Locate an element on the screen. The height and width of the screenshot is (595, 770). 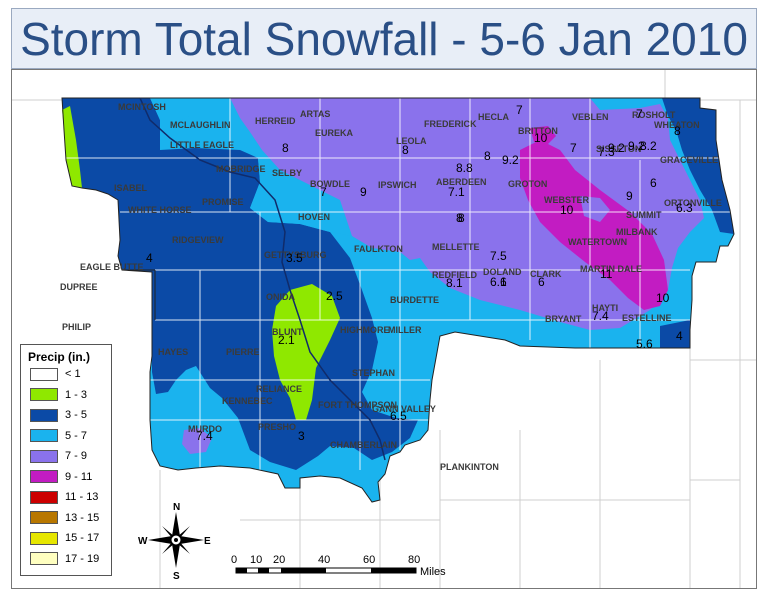
snowfall-value: 6.5 is located at coordinates (398, 416).